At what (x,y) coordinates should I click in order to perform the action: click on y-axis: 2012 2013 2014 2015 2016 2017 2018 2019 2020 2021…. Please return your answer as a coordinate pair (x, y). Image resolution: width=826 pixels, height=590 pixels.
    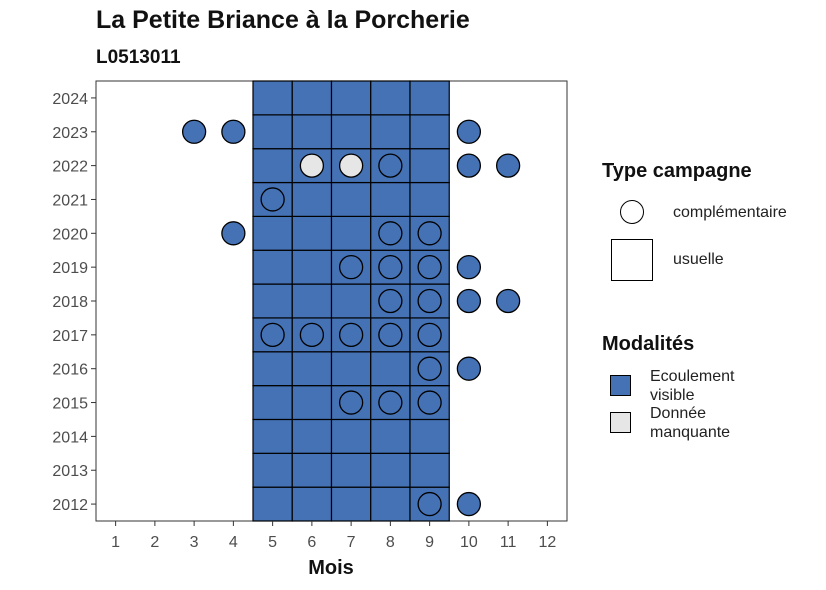
    Looking at the image, I should click on (74, 302).